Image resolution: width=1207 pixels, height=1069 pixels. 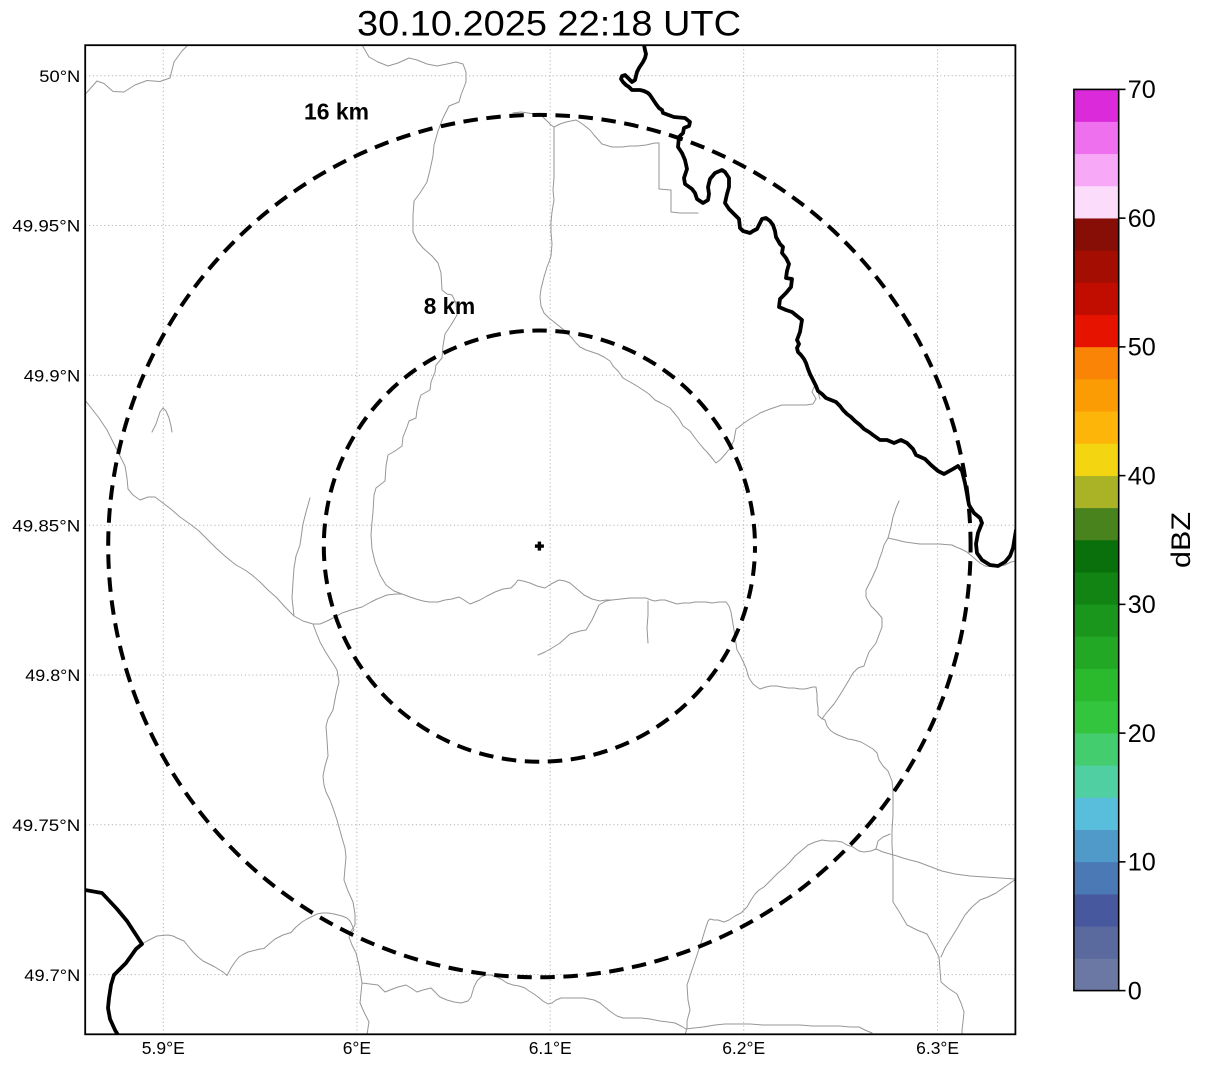 I want to click on svg-text: 50, so click(x=1142, y=348).